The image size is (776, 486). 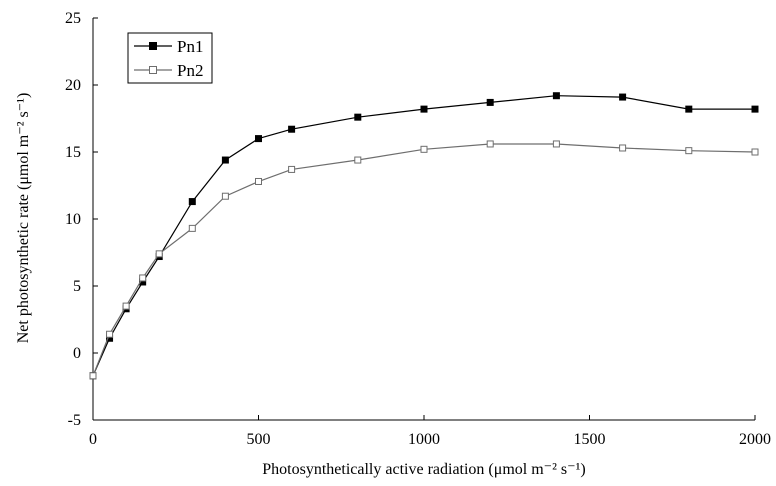 I want to click on x-tick-label: 1500, so click(x=590, y=439).